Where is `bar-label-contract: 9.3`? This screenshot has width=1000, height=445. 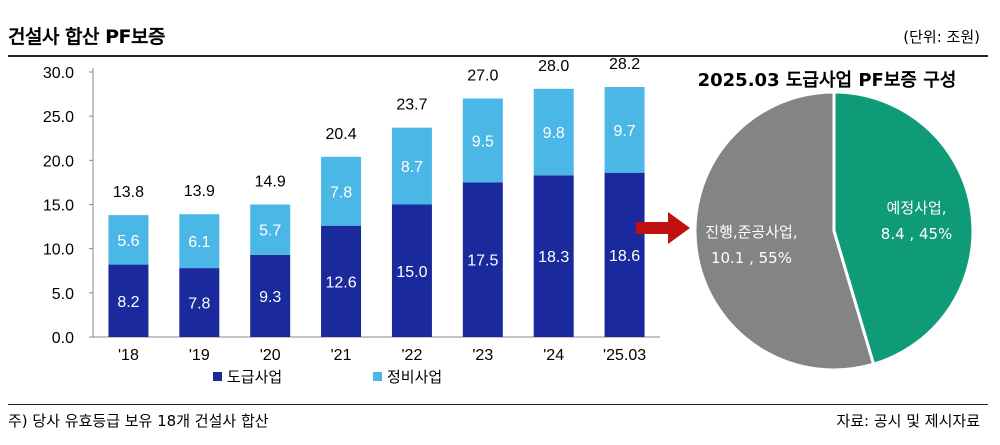
bar-label-contract: 9.3 is located at coordinates (270, 297).